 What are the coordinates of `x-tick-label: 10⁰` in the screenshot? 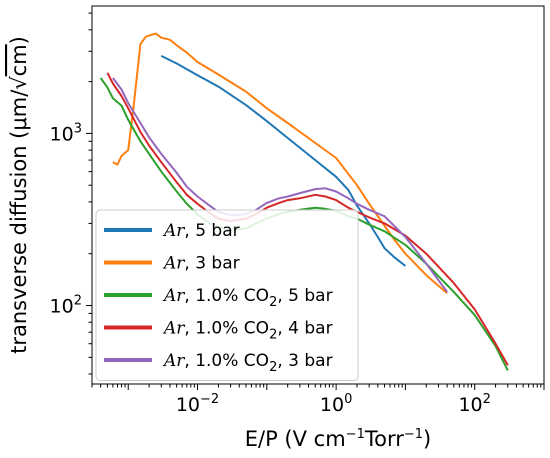 It's located at (336, 404).